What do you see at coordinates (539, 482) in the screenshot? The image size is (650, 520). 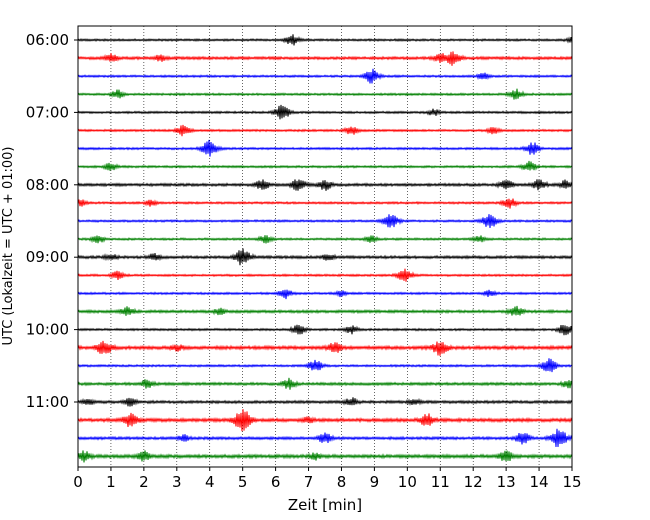 I see `x-tick-label: 14` at bounding box center [539, 482].